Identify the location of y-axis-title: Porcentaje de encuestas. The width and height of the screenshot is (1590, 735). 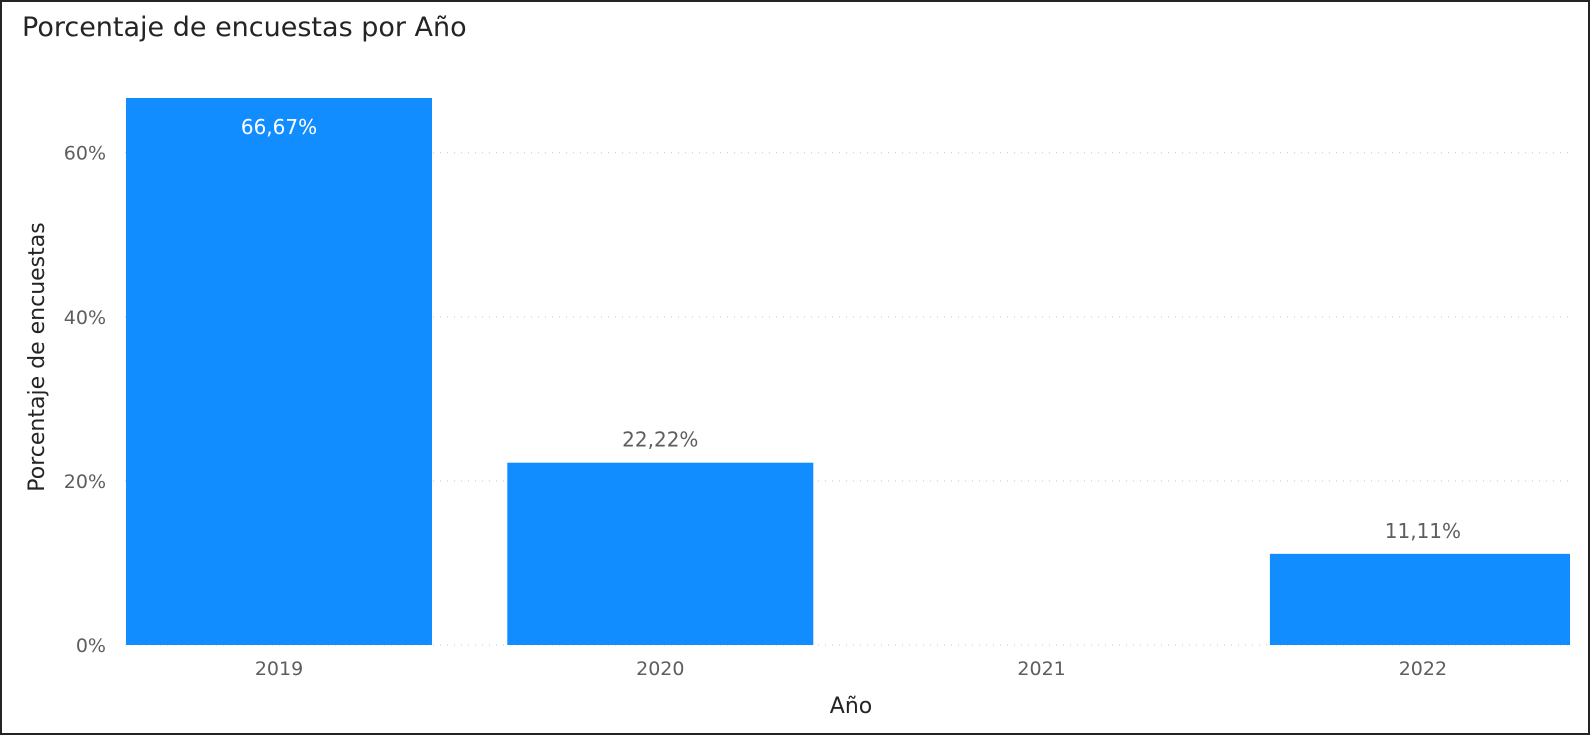
(37, 356).